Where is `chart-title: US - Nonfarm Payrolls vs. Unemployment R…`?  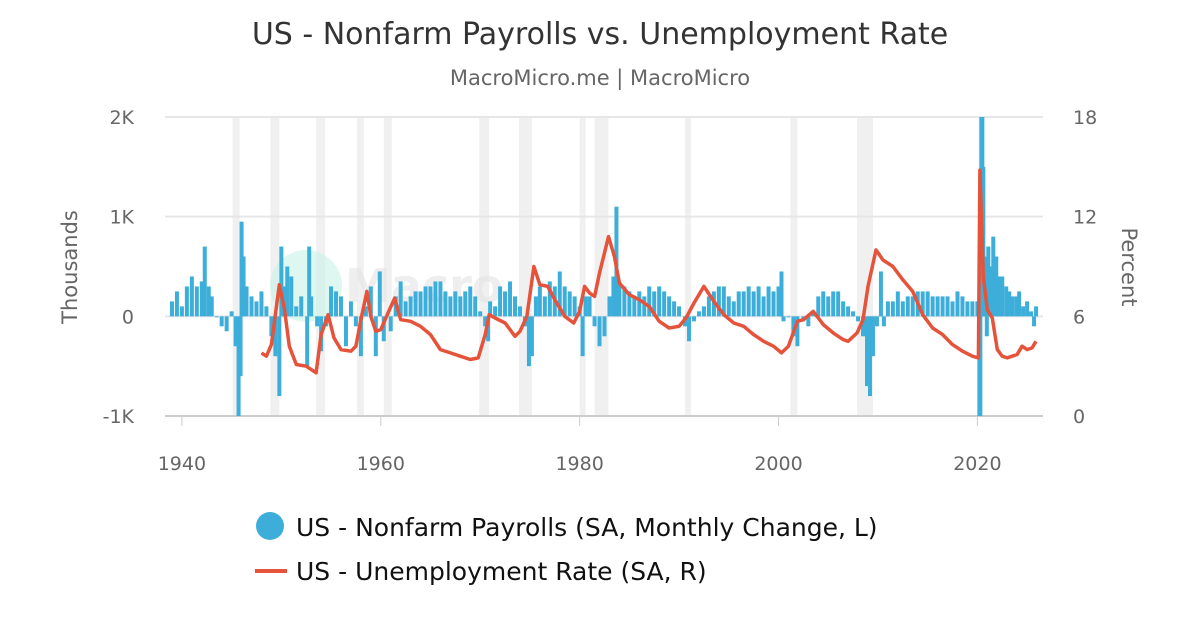
chart-title: US - Nonfarm Payrolls vs. Unemployment R… is located at coordinates (600, 34).